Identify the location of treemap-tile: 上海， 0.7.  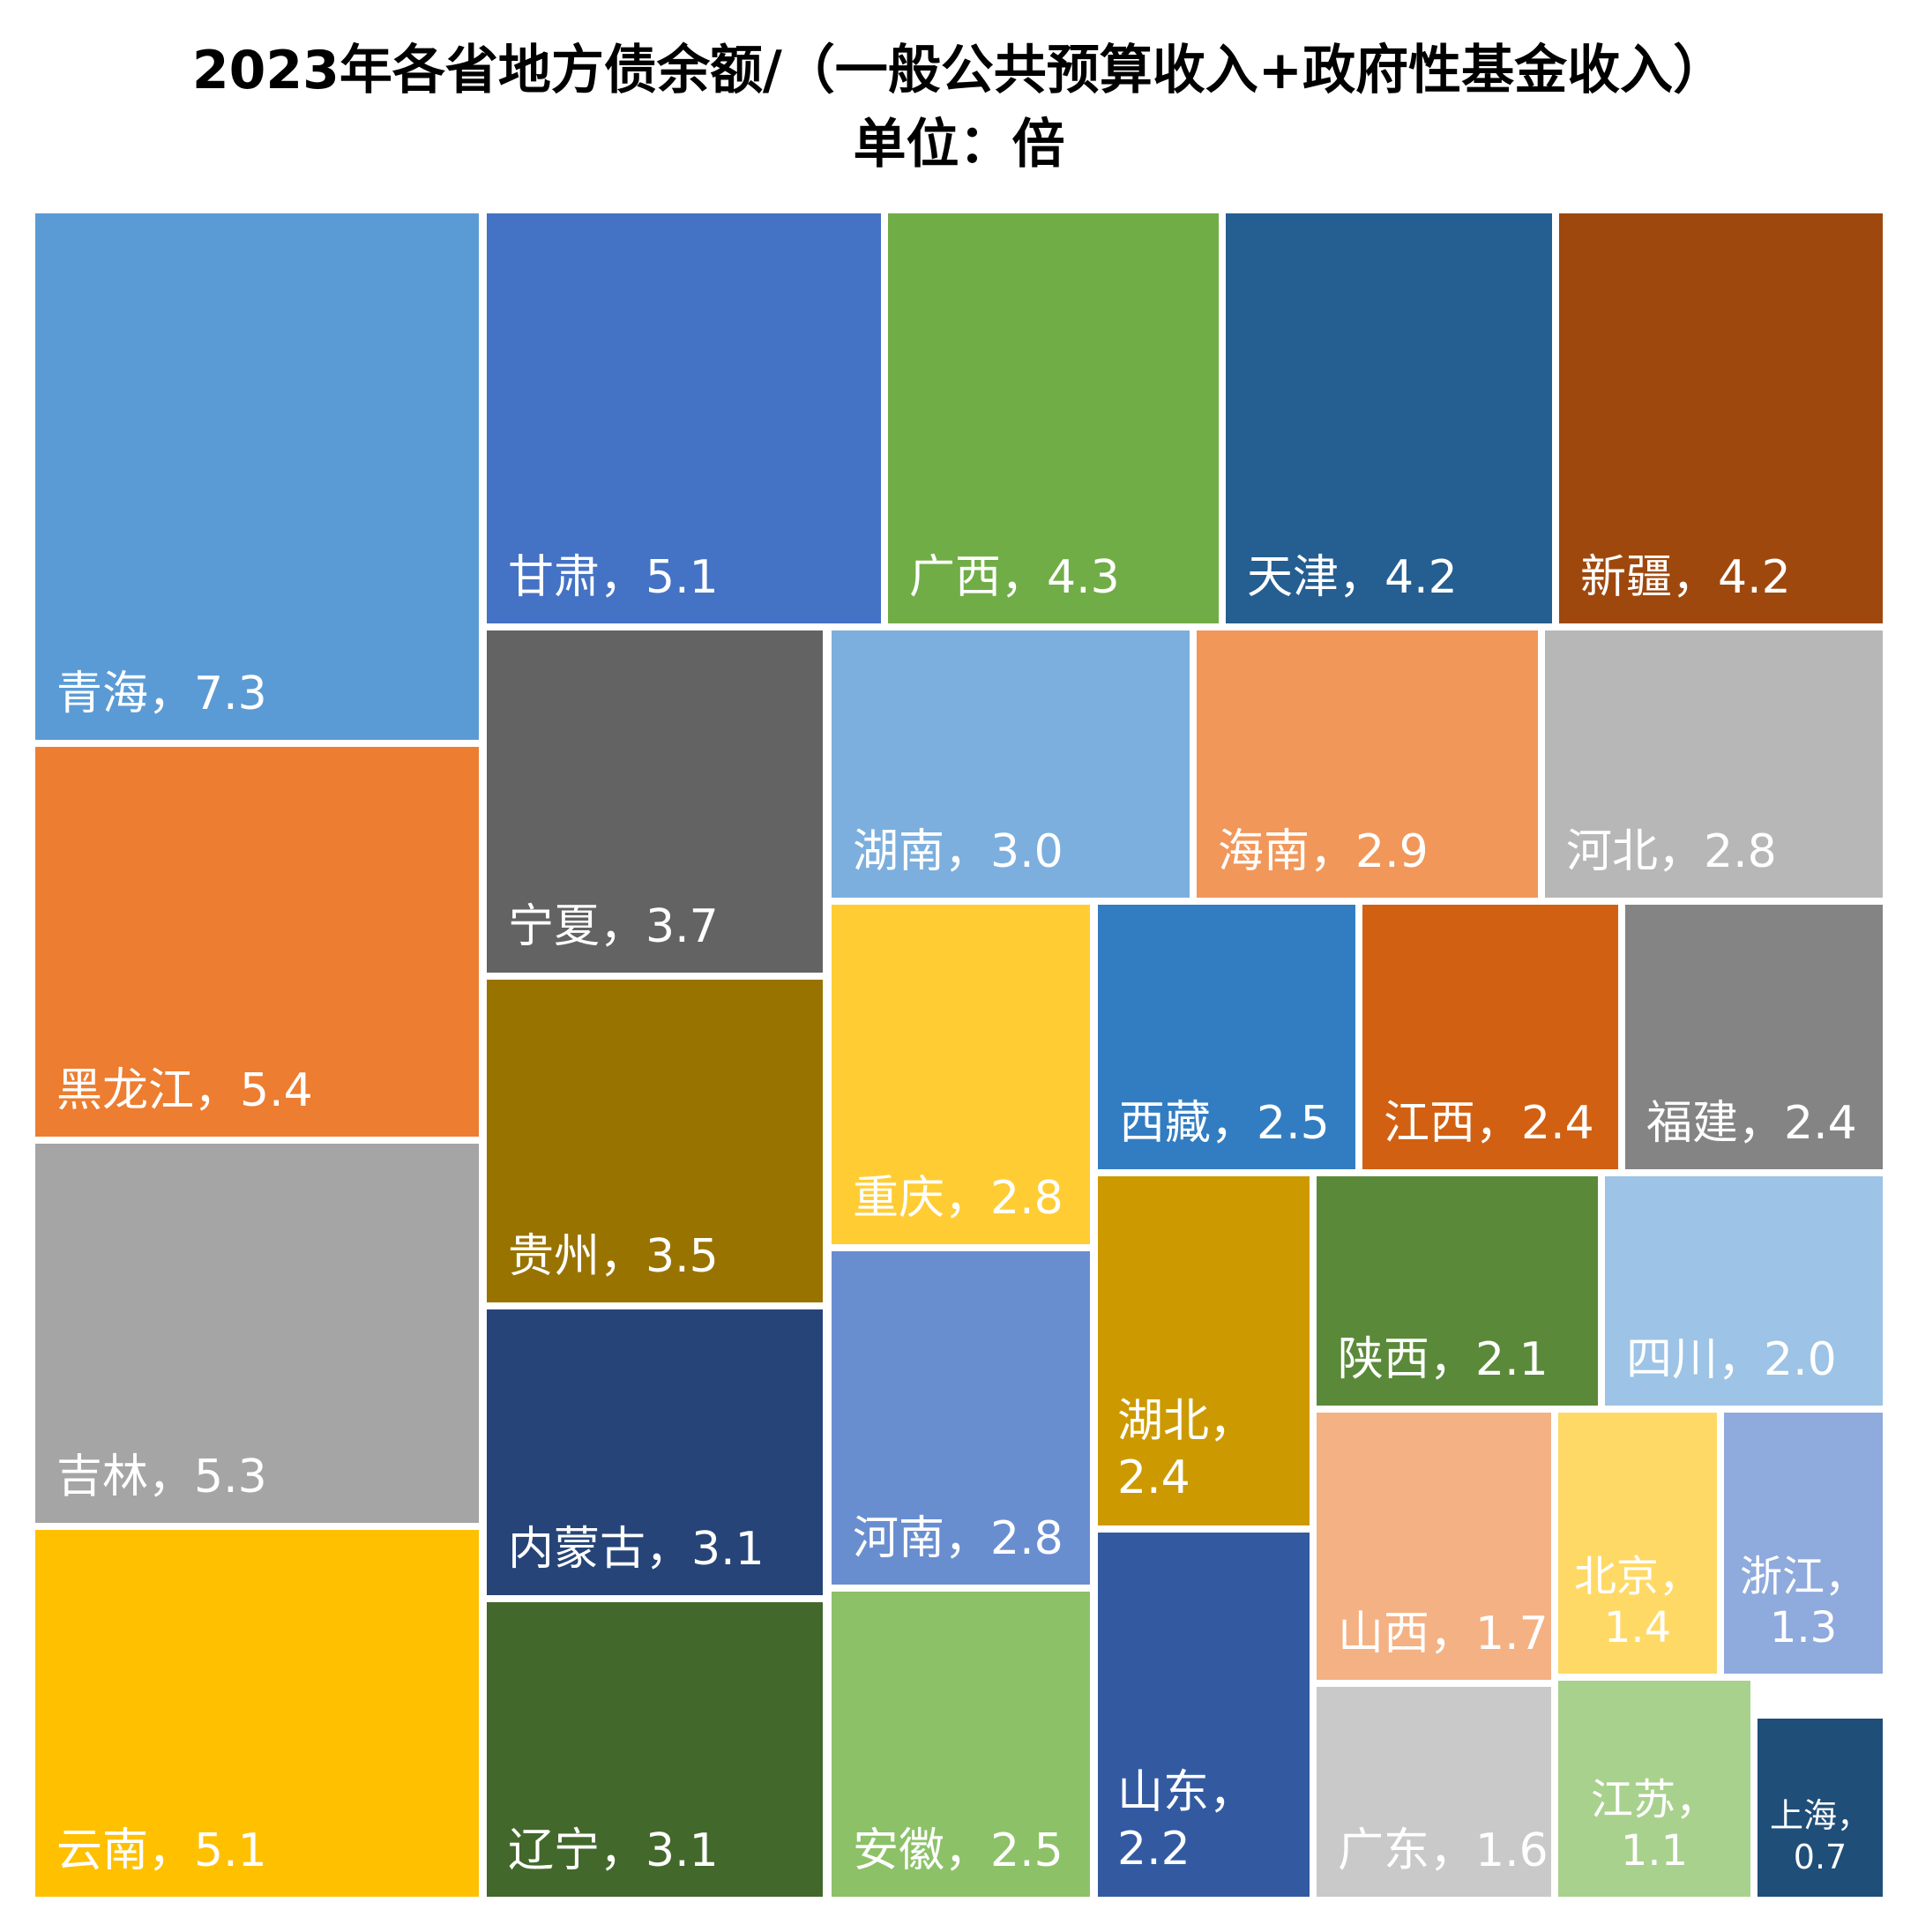
(1820, 1808).